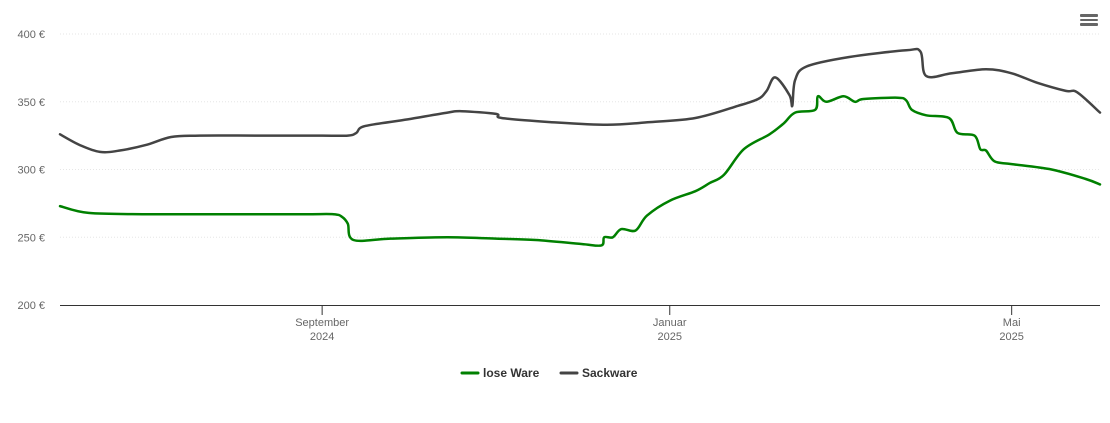 The height and width of the screenshot is (423, 1110). I want to click on y-tick-label-300: 300 €, so click(31, 171).